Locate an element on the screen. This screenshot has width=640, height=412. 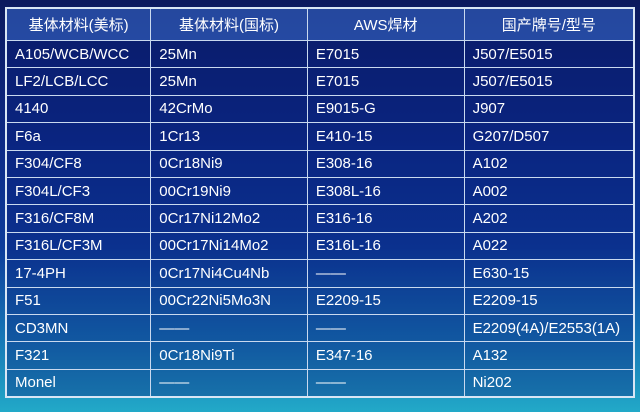
table-row: F51 00Cr22Ni5Mo3N E2209-15 E2209-15 is located at coordinates (320, 300).